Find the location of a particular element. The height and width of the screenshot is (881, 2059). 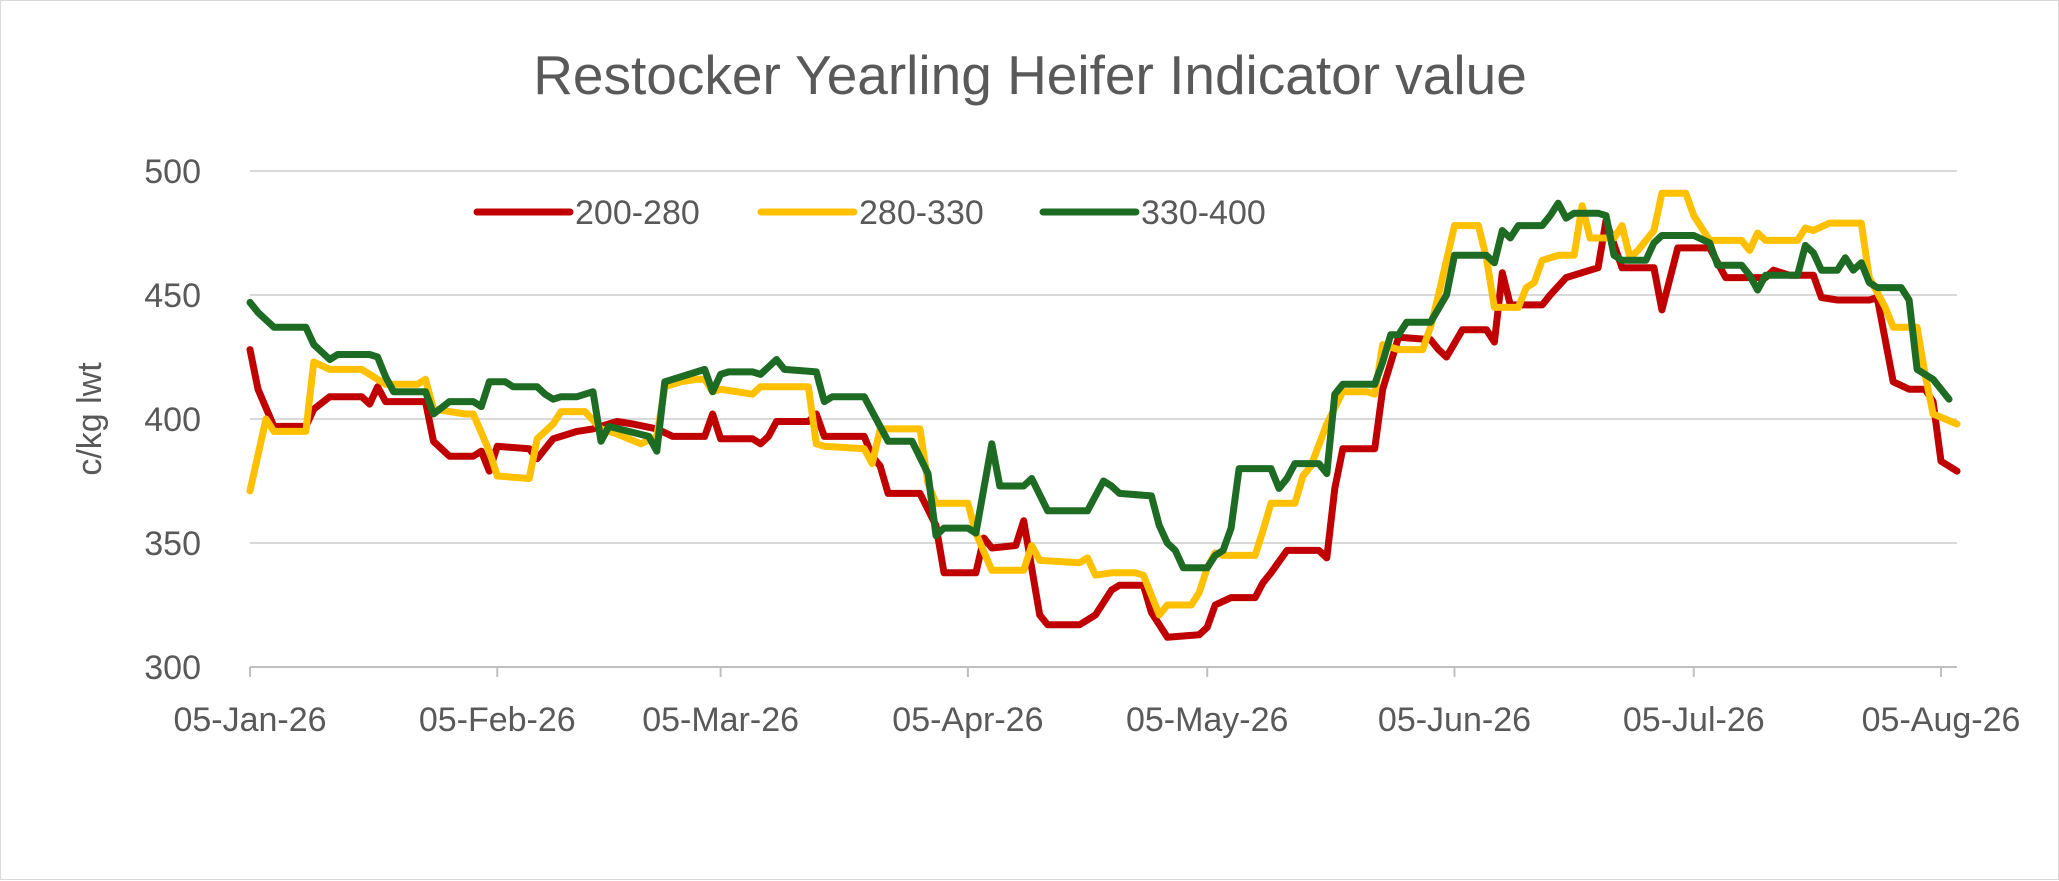

y-axis: 300 350 400 450 500 is located at coordinates (172, 420).